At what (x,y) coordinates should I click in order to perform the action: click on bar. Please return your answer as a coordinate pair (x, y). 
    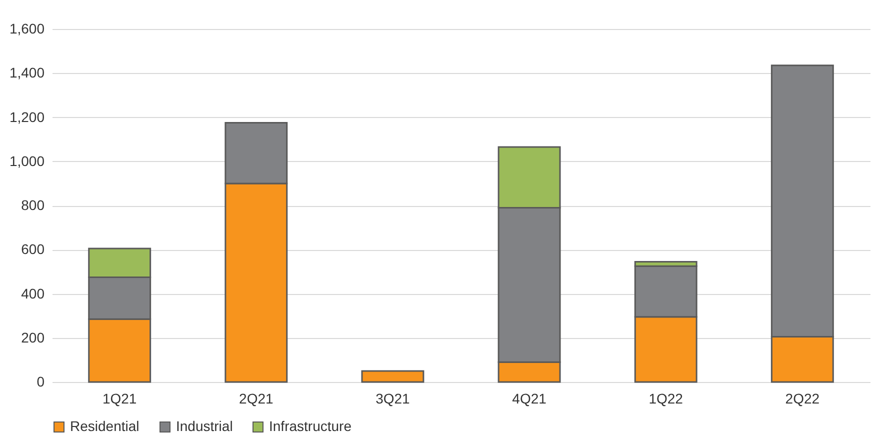
    Looking at the image, I should click on (392, 376).